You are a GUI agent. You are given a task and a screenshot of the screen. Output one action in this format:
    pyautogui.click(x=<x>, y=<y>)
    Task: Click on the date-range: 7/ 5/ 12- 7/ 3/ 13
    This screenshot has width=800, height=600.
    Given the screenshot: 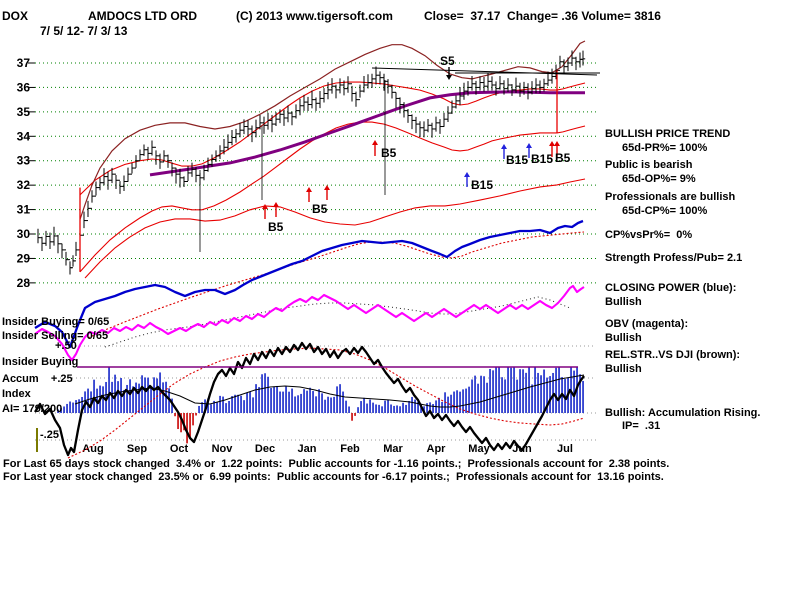 What is the action you would take?
    pyautogui.click(x=84, y=31)
    